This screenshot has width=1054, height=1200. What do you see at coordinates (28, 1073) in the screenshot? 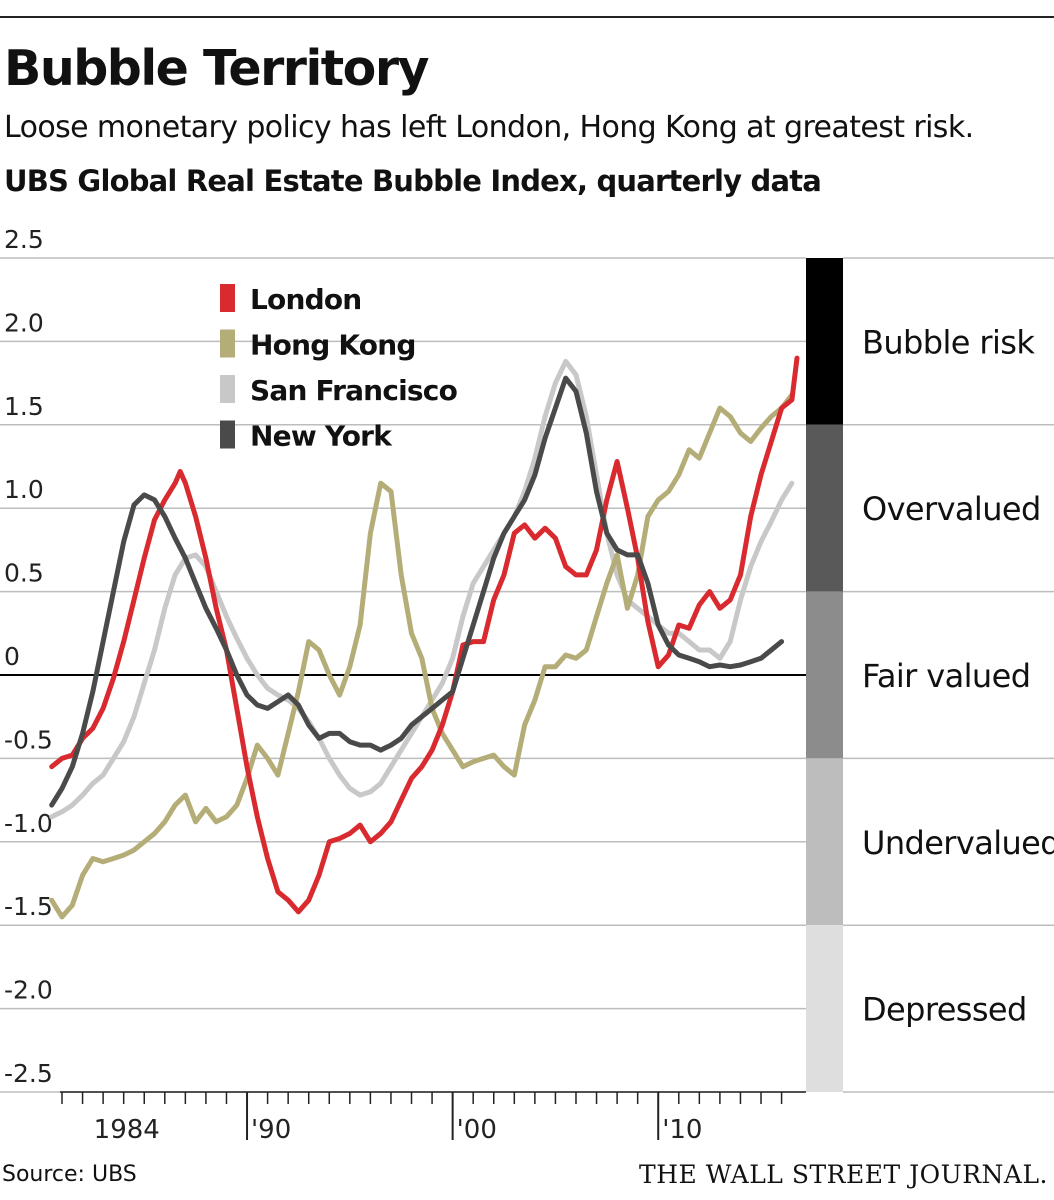
I see `y-tick-label: -2.5` at bounding box center [28, 1073].